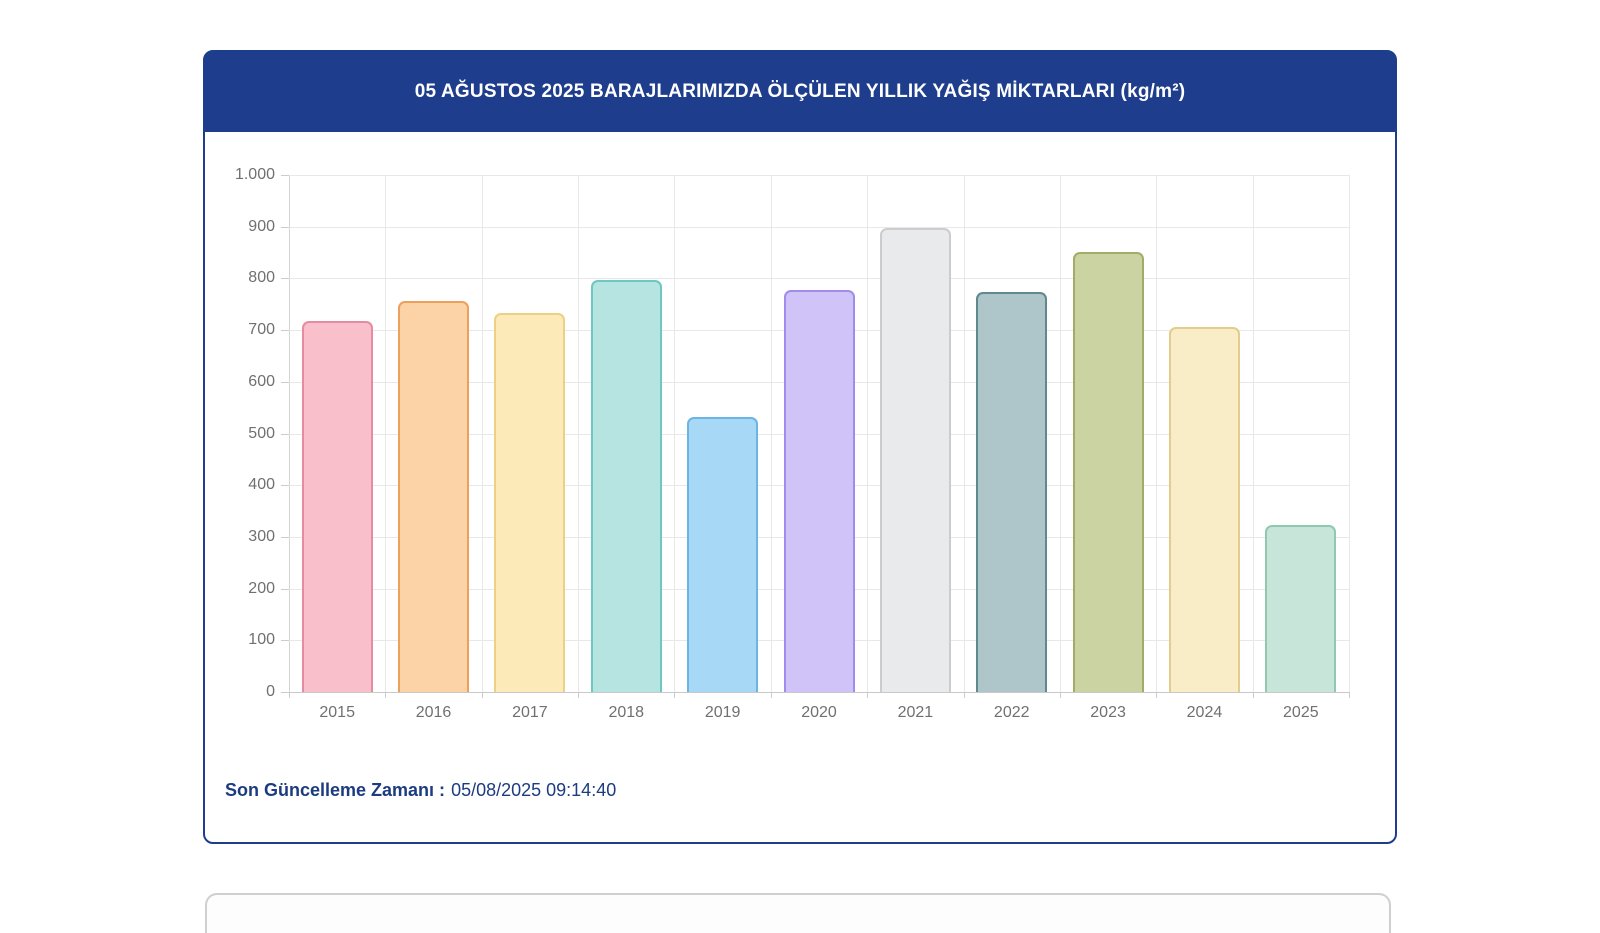 The height and width of the screenshot is (933, 1600). What do you see at coordinates (1300, 608) in the screenshot?
I see `bar-2025` at bounding box center [1300, 608].